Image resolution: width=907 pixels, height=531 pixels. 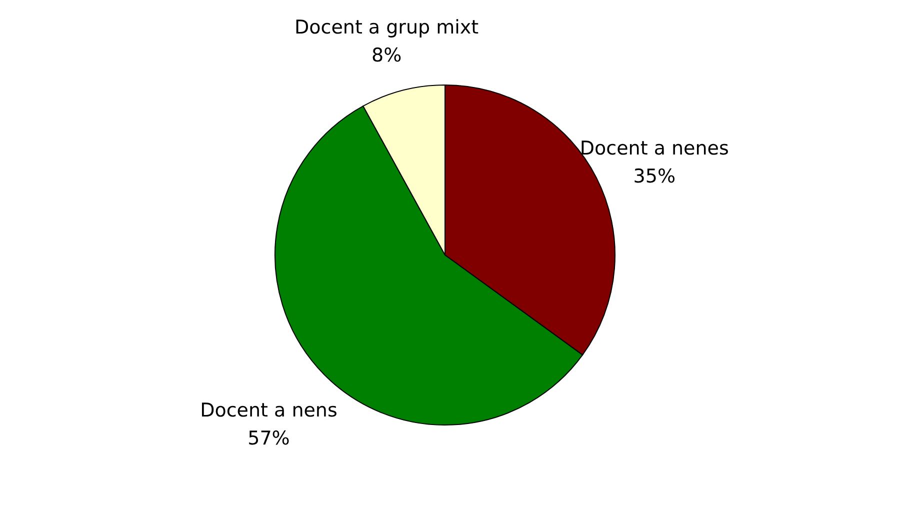 What do you see at coordinates (269, 438) in the screenshot?
I see `data-label: 57%` at bounding box center [269, 438].